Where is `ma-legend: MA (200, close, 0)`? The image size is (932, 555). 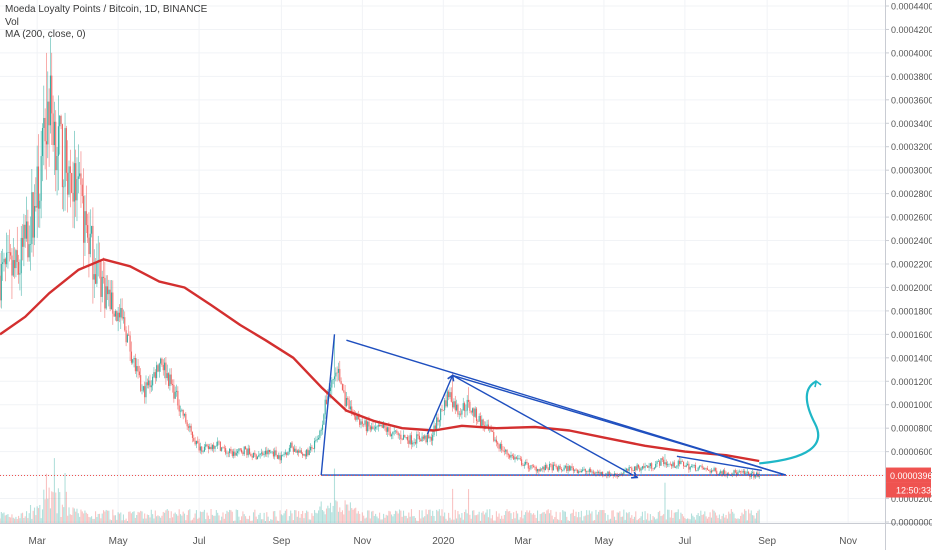 ma-legend: MA (200, close, 0) is located at coordinates (45, 34).